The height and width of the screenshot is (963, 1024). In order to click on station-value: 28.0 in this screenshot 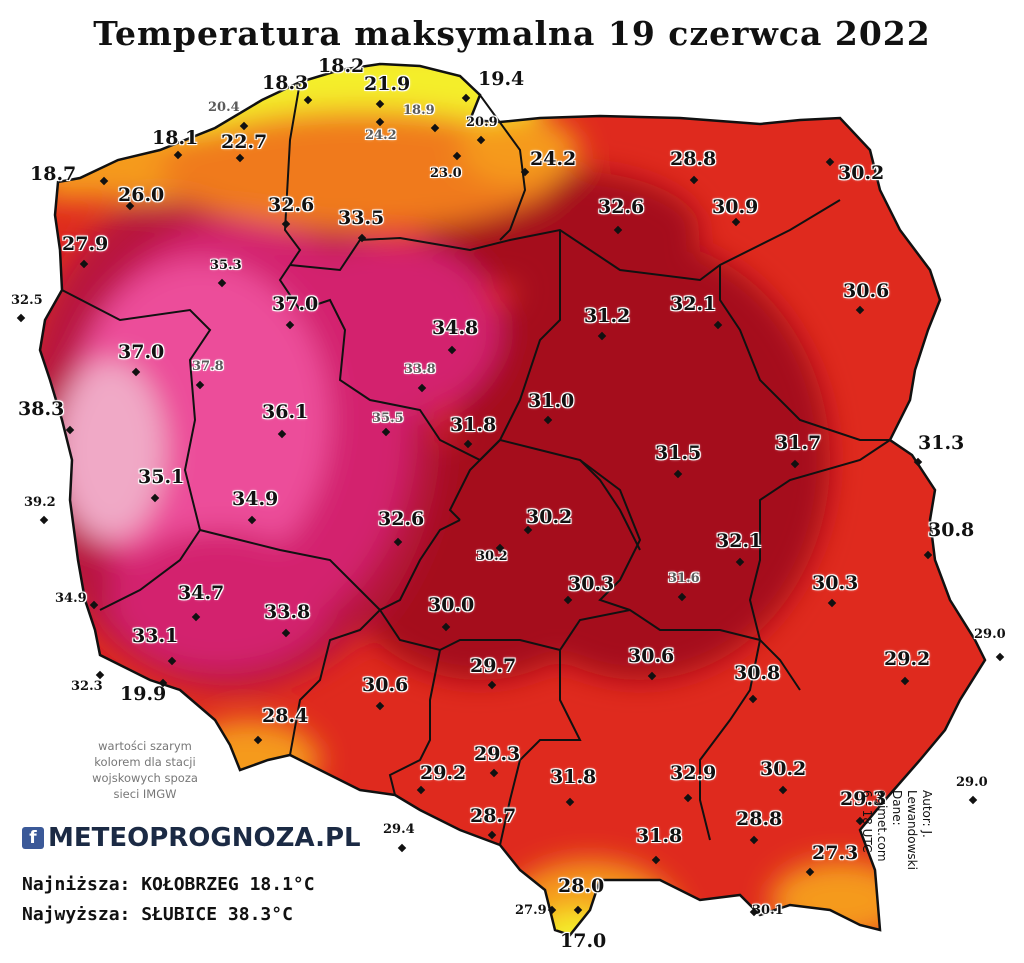, I will do `click(581, 886)`.